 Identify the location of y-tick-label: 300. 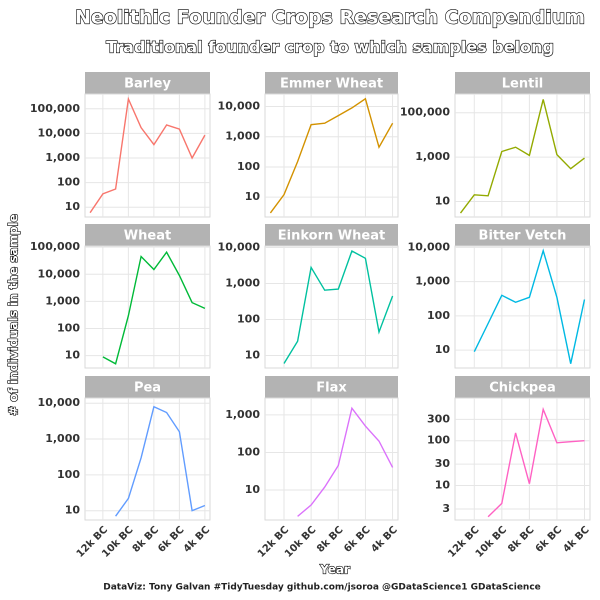
(438, 418).